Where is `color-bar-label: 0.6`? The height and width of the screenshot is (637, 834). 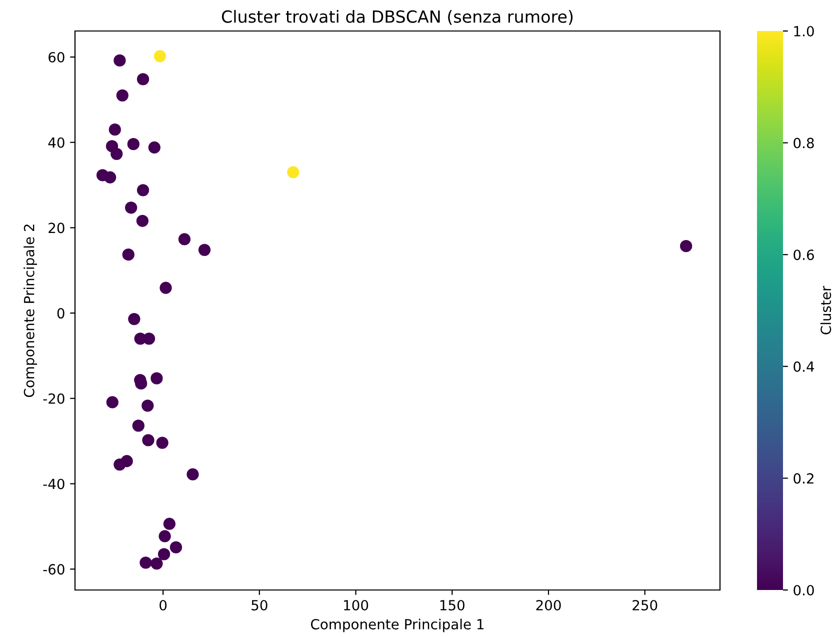 color-bar-label: 0.6 is located at coordinates (804, 255).